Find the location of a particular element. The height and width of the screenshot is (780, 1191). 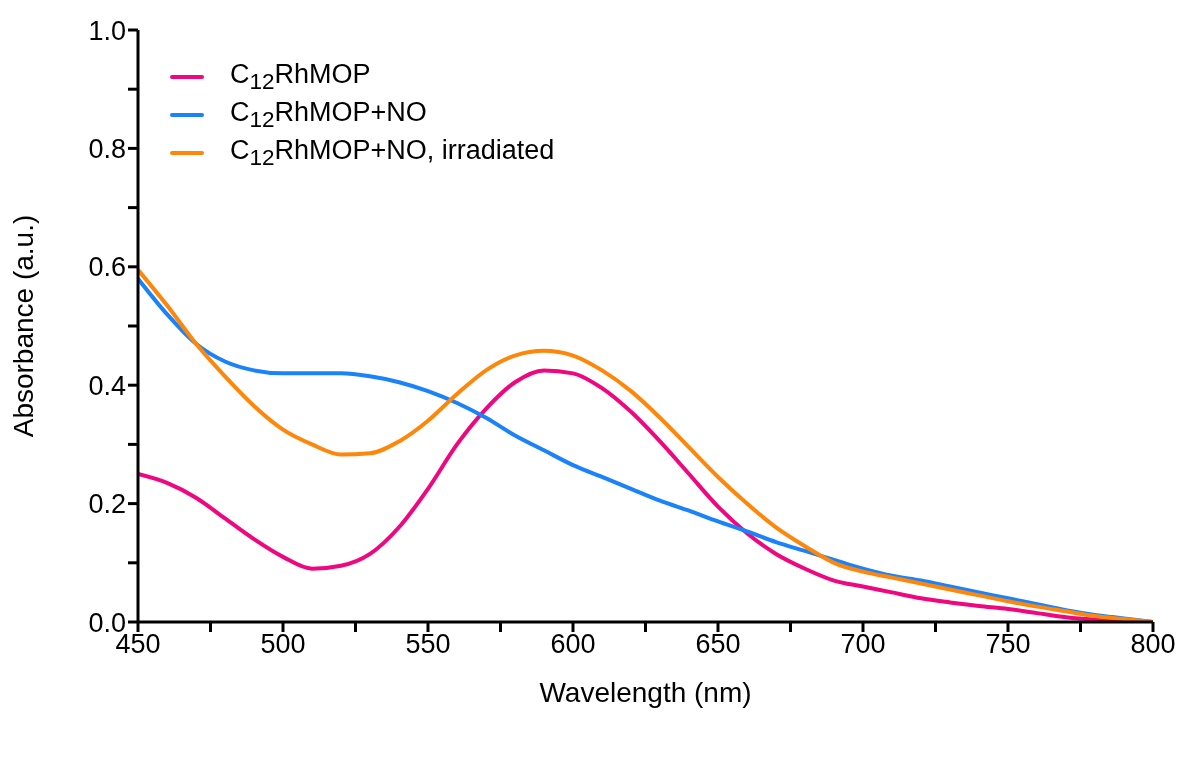

x-tick-label: 600 is located at coordinates (573, 644).